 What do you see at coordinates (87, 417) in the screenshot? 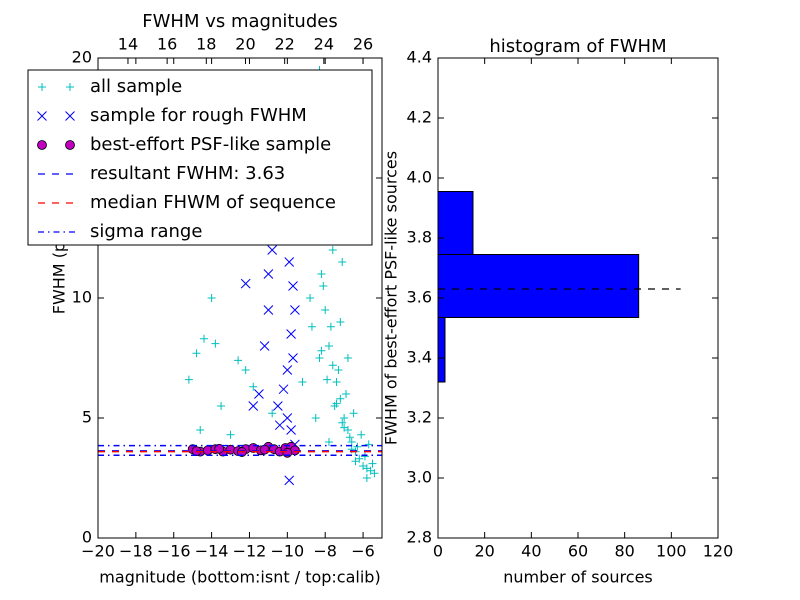
I see `y-tick-label: 5` at bounding box center [87, 417].